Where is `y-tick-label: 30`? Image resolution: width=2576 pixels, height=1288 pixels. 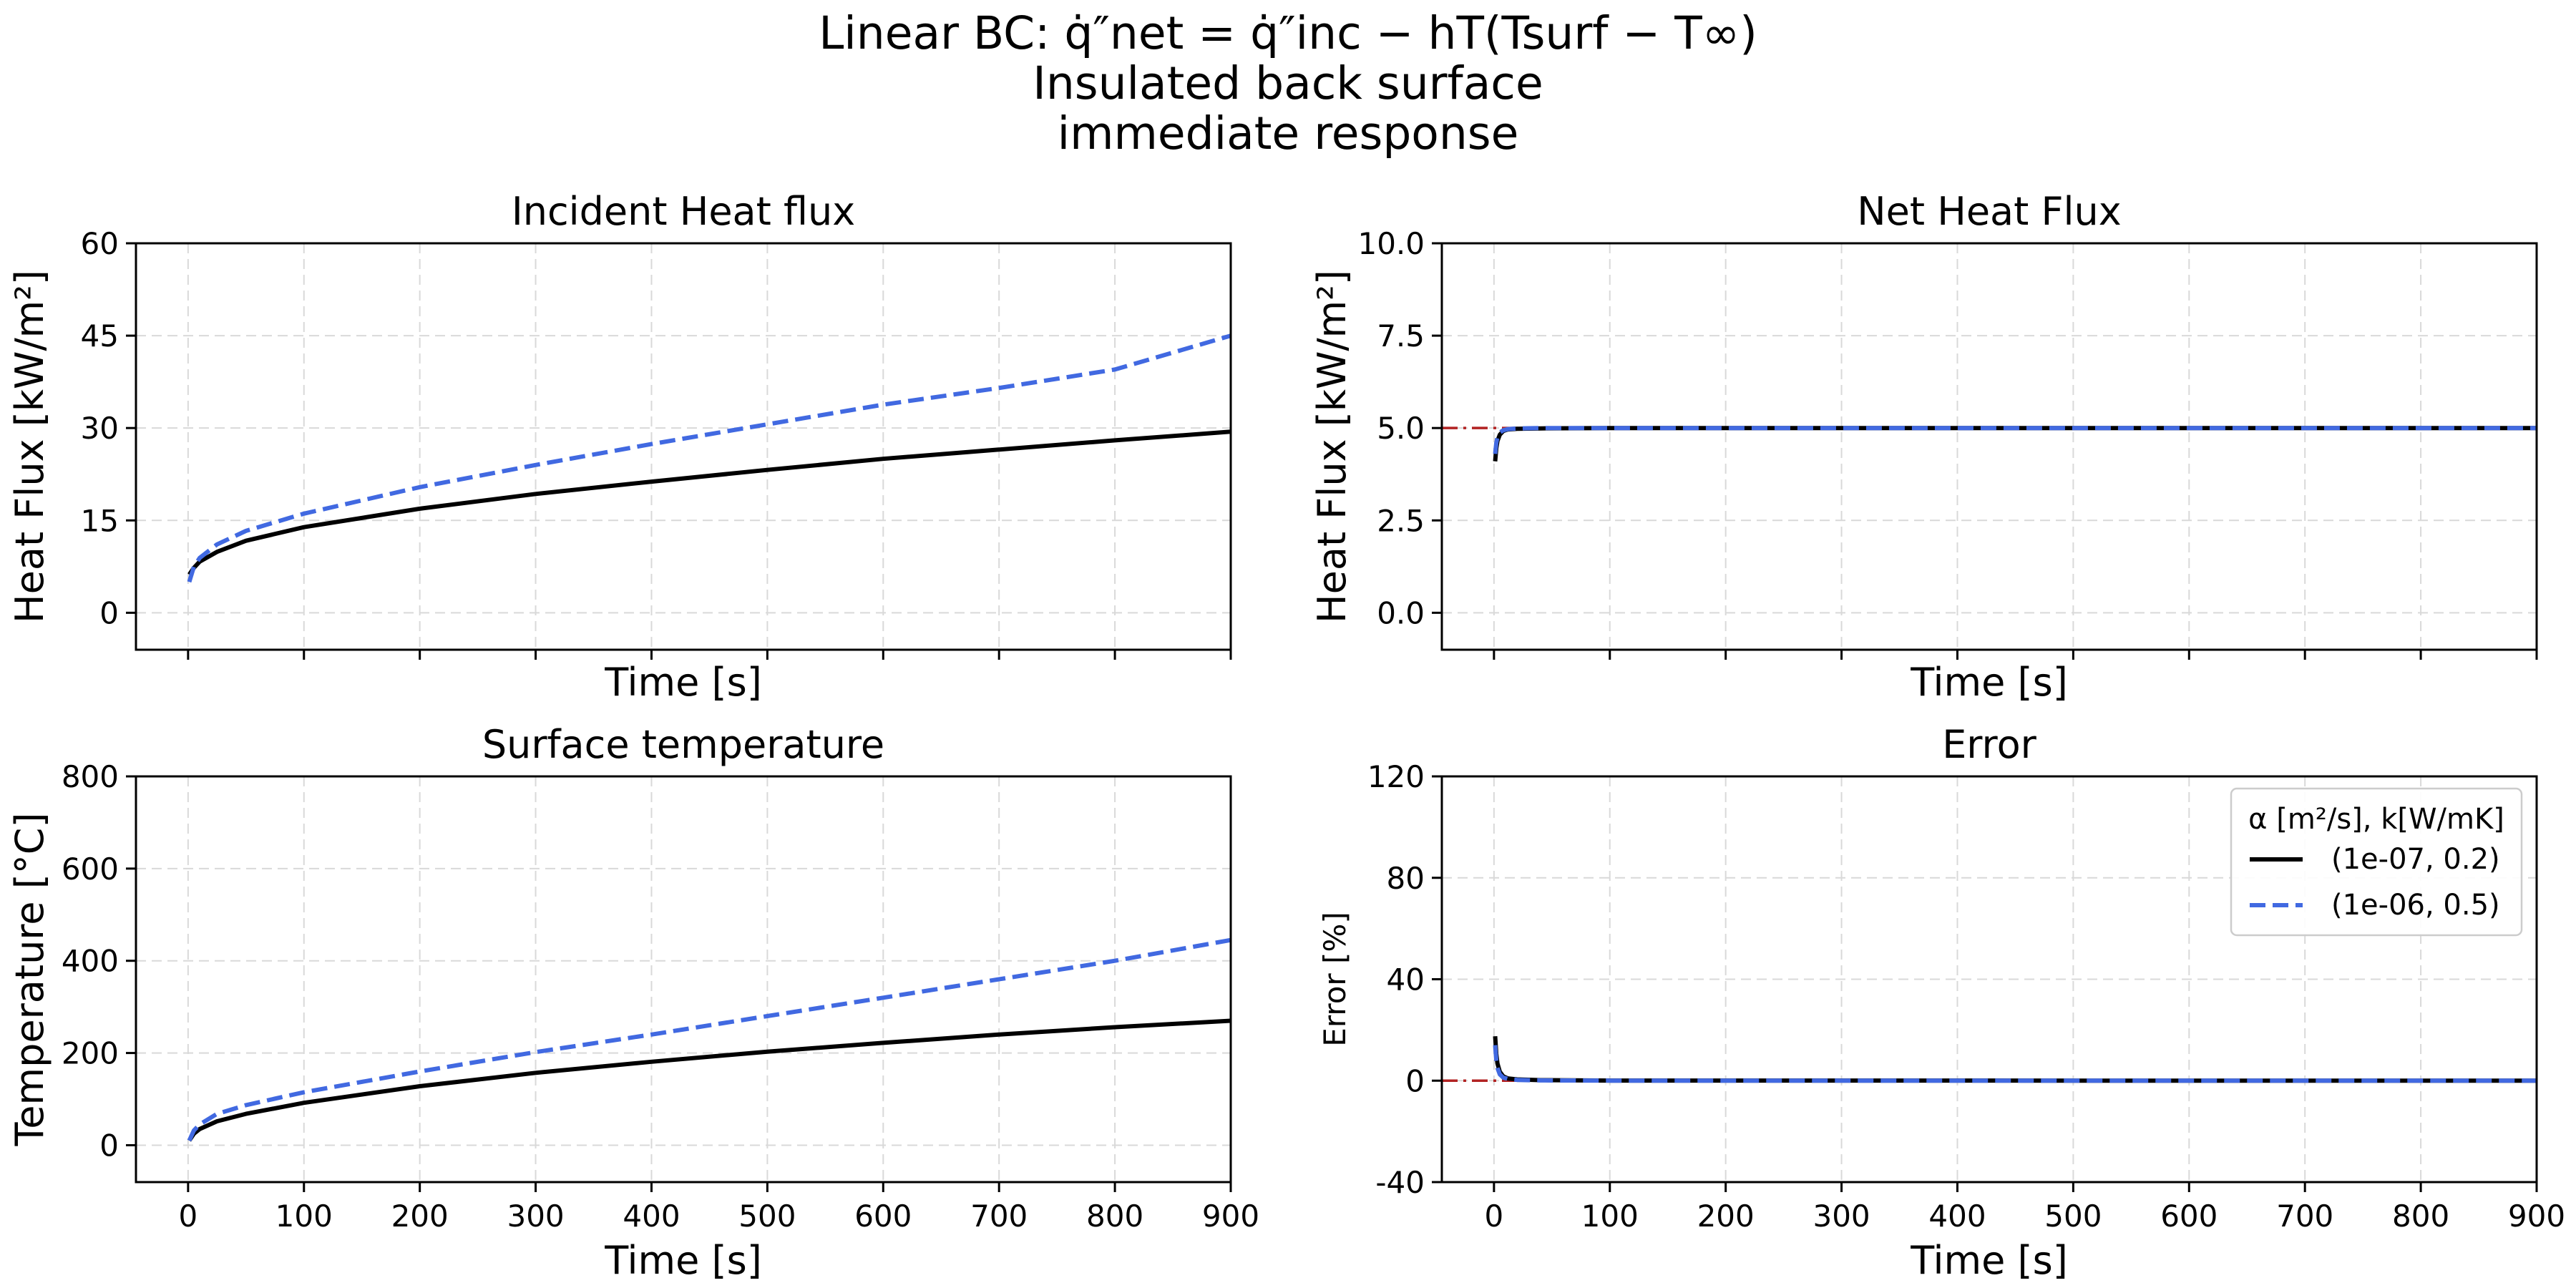
y-tick-label: 30 is located at coordinates (100, 428).